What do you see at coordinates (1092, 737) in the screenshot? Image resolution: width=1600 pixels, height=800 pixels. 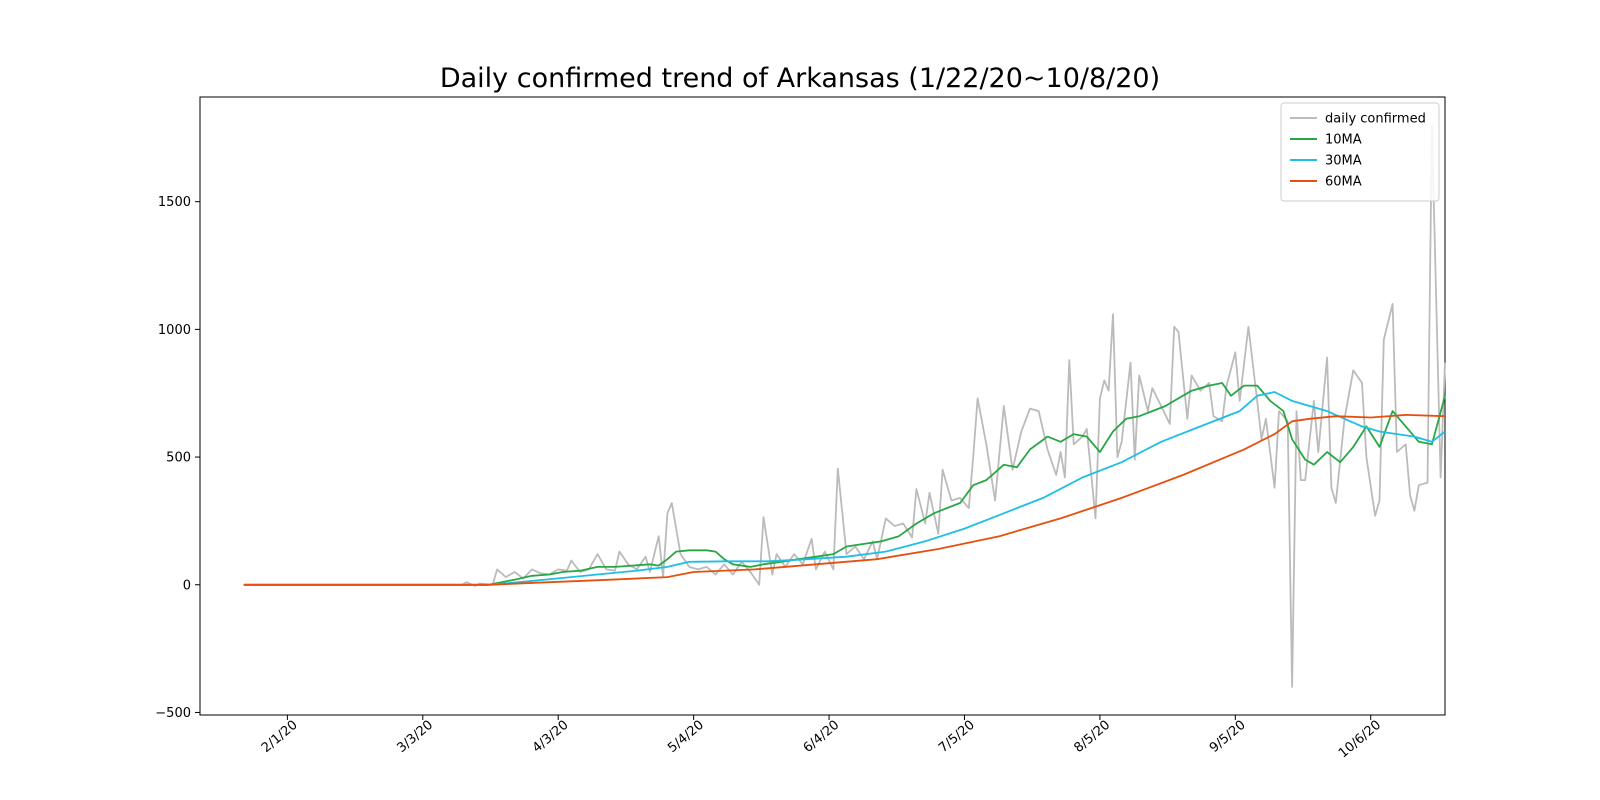 I see `x-tick-label: 8/5/20` at bounding box center [1092, 737].